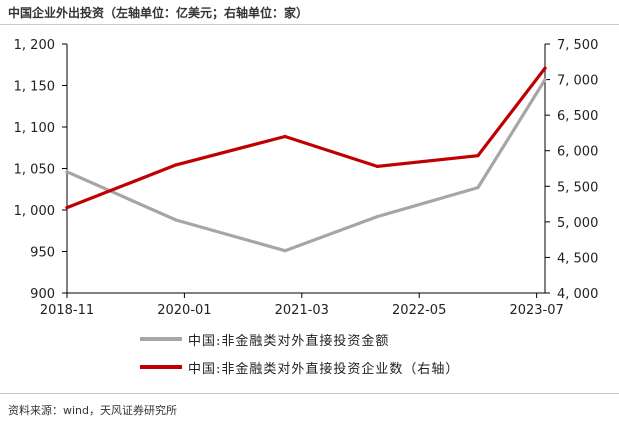 The height and width of the screenshot is (428, 619). Describe the element at coordinates (161, 339) in the screenshot. I see `legend-swatch-gray` at that location.